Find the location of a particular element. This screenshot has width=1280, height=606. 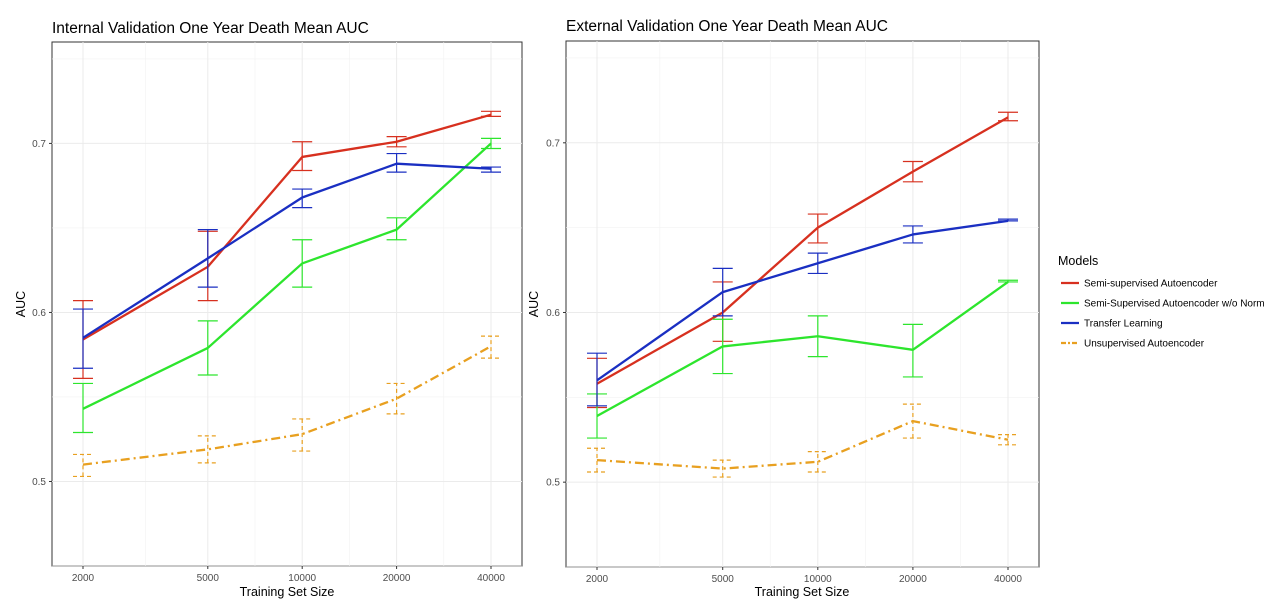

internal-y-tick-label: 0.5 is located at coordinates (39, 482).